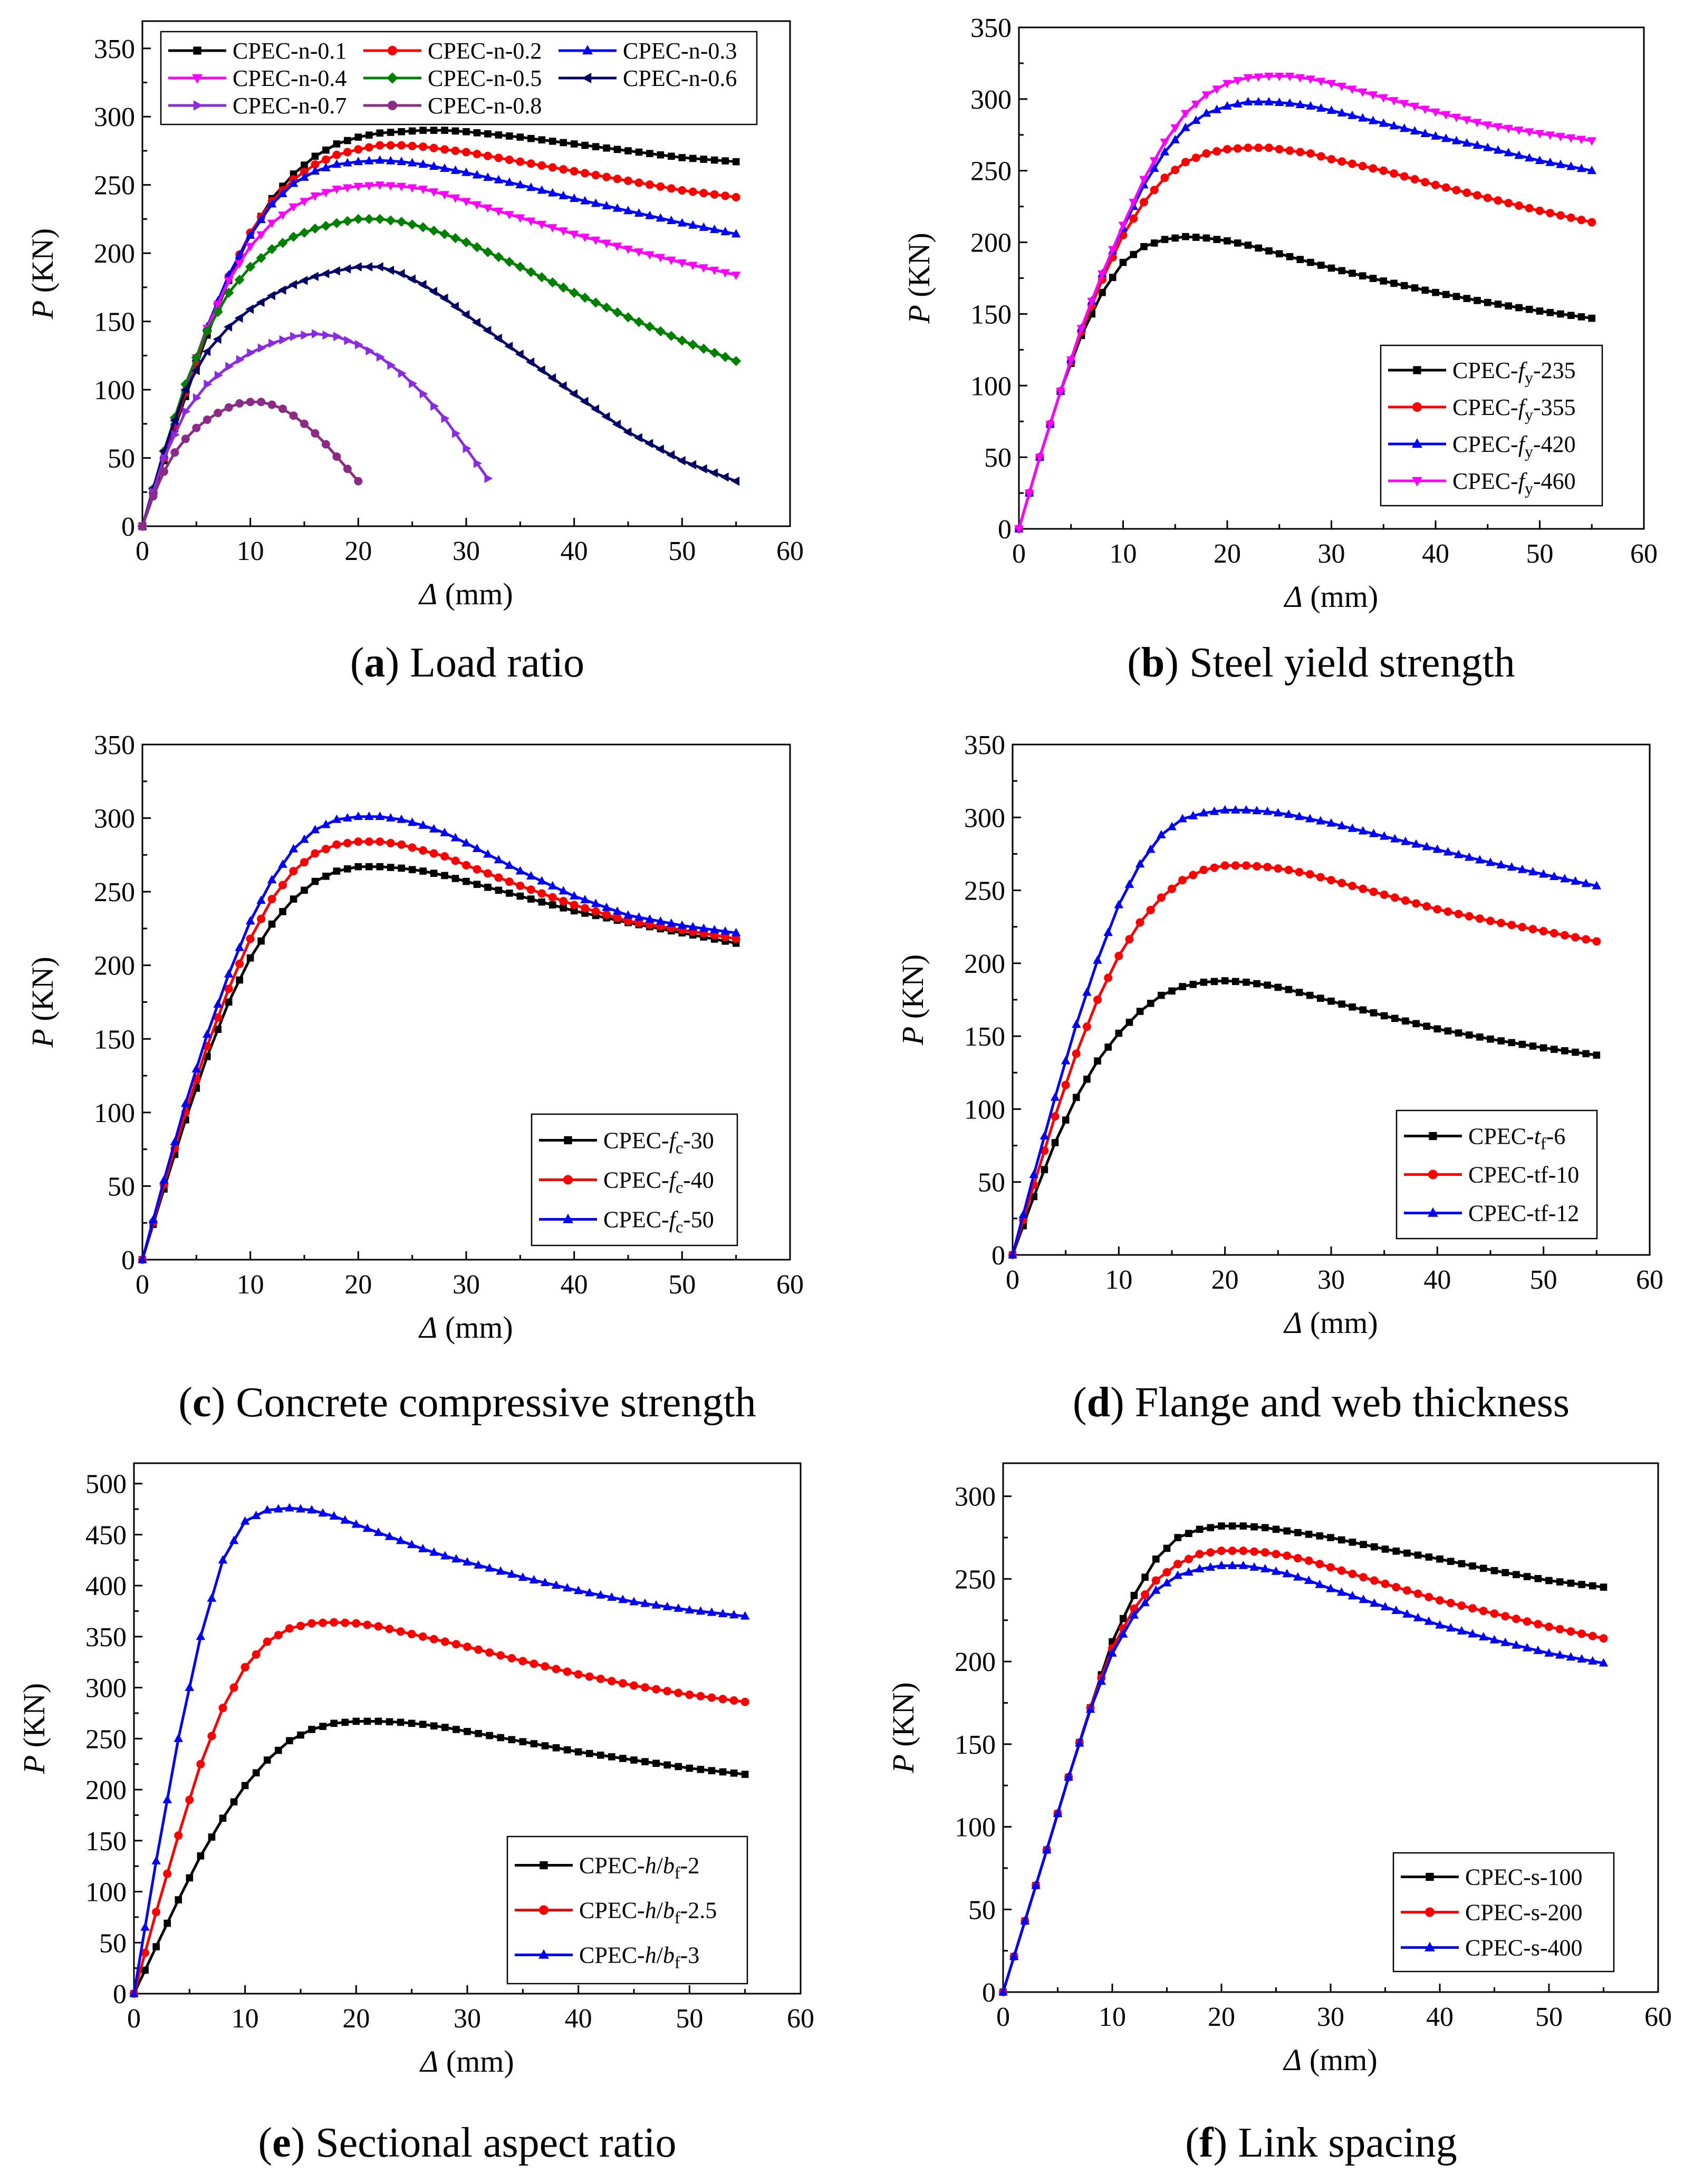 The image size is (1694, 2184). What do you see at coordinates (466, 551) in the screenshot?
I see `x-tick-label: 30` at bounding box center [466, 551].